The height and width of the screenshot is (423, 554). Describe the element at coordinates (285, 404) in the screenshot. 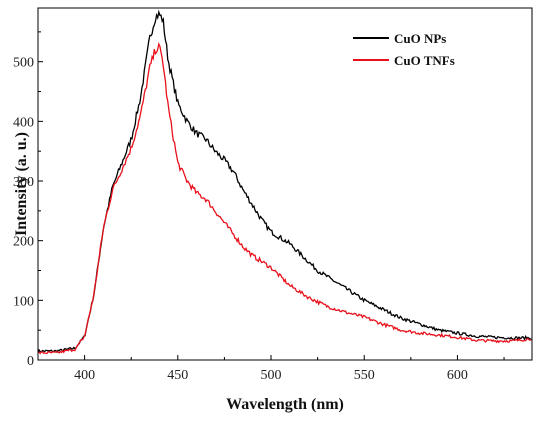

I see `x-axis-title: Wavelength (nm)` at that location.